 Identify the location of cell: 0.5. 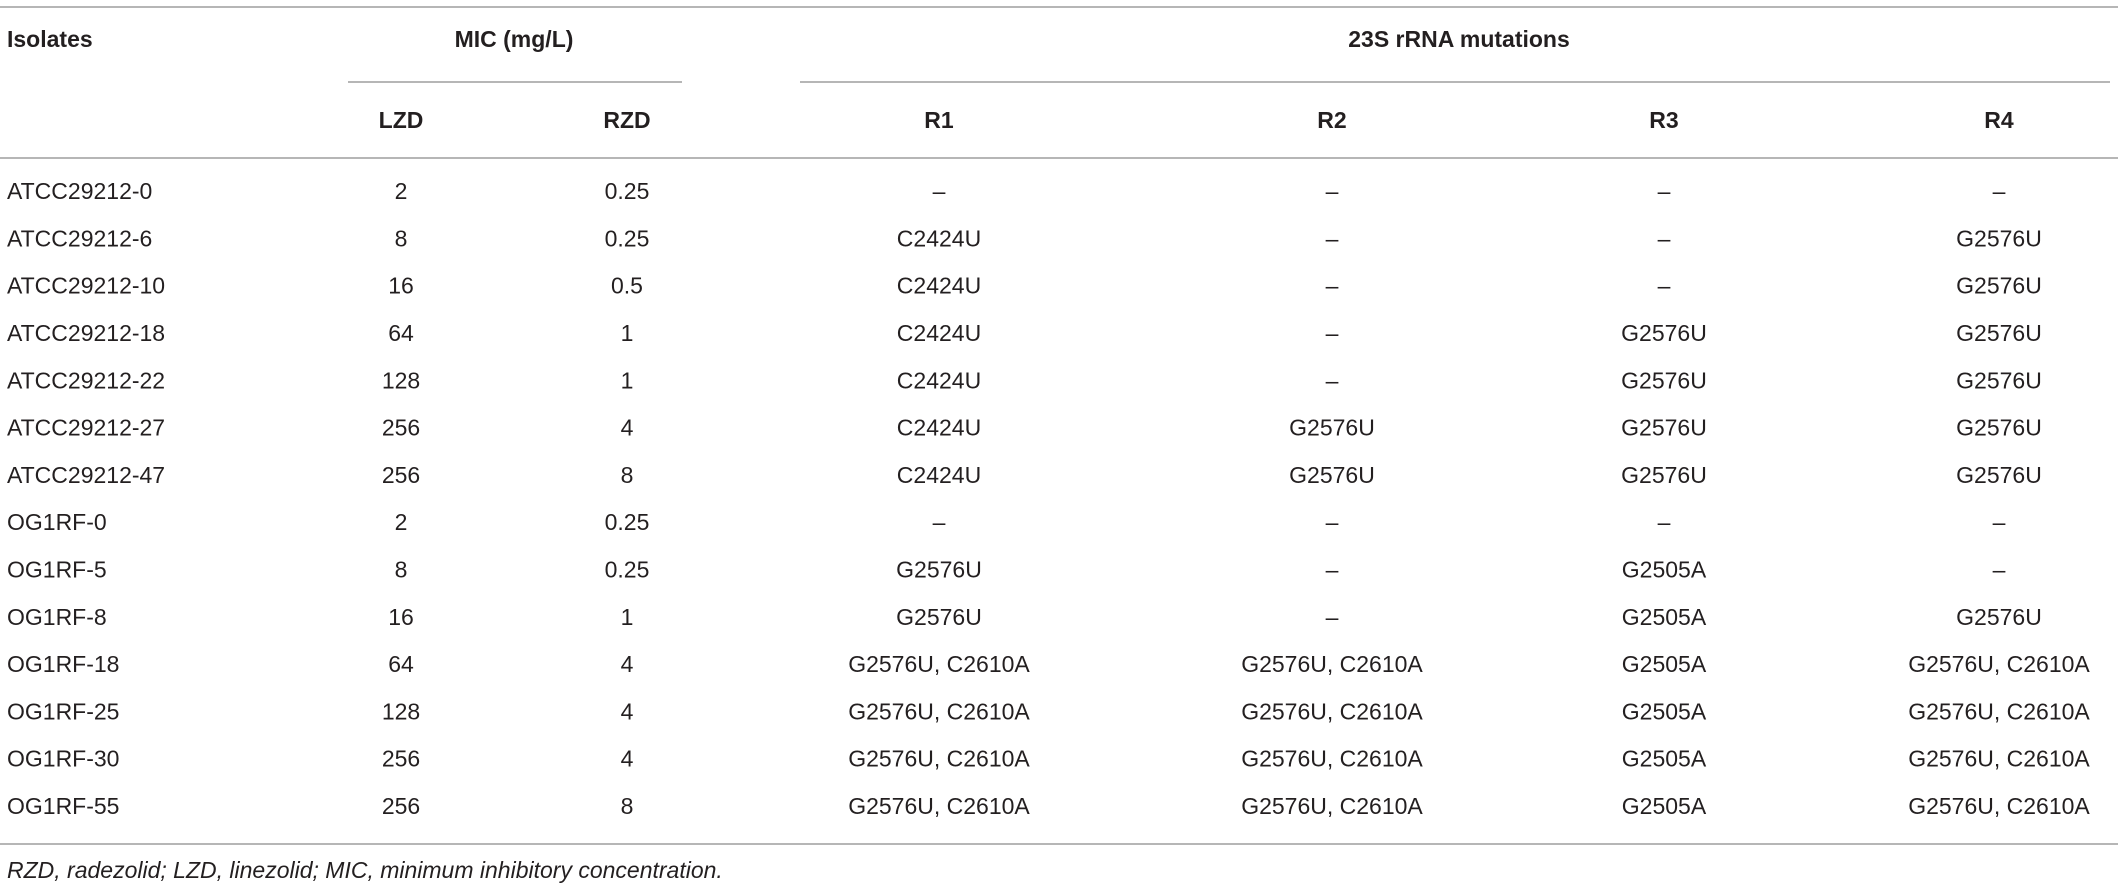
(627, 286).